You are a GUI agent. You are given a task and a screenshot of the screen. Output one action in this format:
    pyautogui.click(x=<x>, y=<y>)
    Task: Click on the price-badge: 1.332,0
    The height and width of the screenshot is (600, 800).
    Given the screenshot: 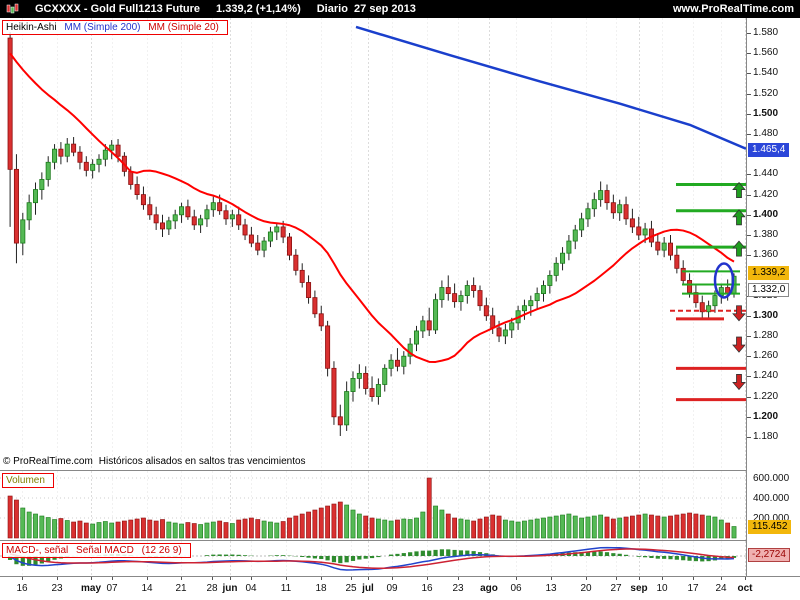 What is the action you would take?
    pyautogui.click(x=769, y=290)
    